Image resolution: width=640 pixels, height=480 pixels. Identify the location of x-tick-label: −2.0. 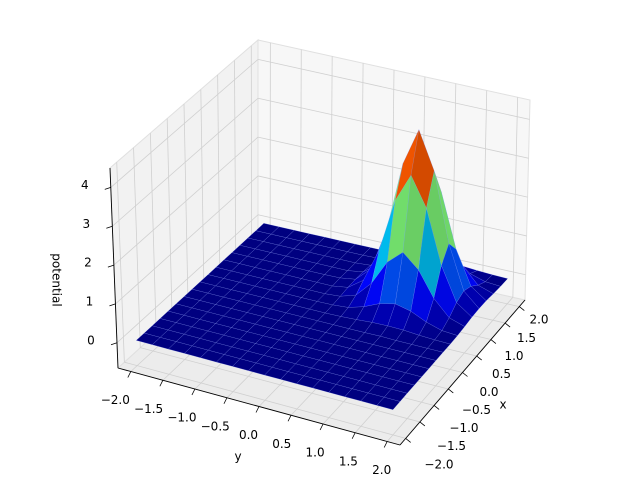
(438, 464).